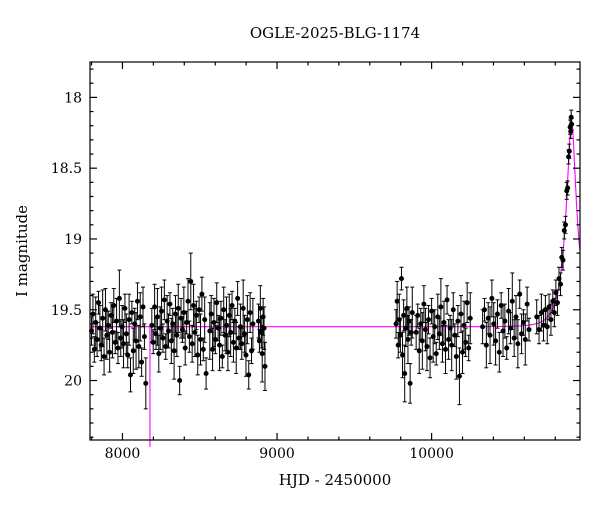 This screenshot has width=600, height=512. What do you see at coordinates (66, 311) in the screenshot?
I see `y-tick-label: 19.5` at bounding box center [66, 311].